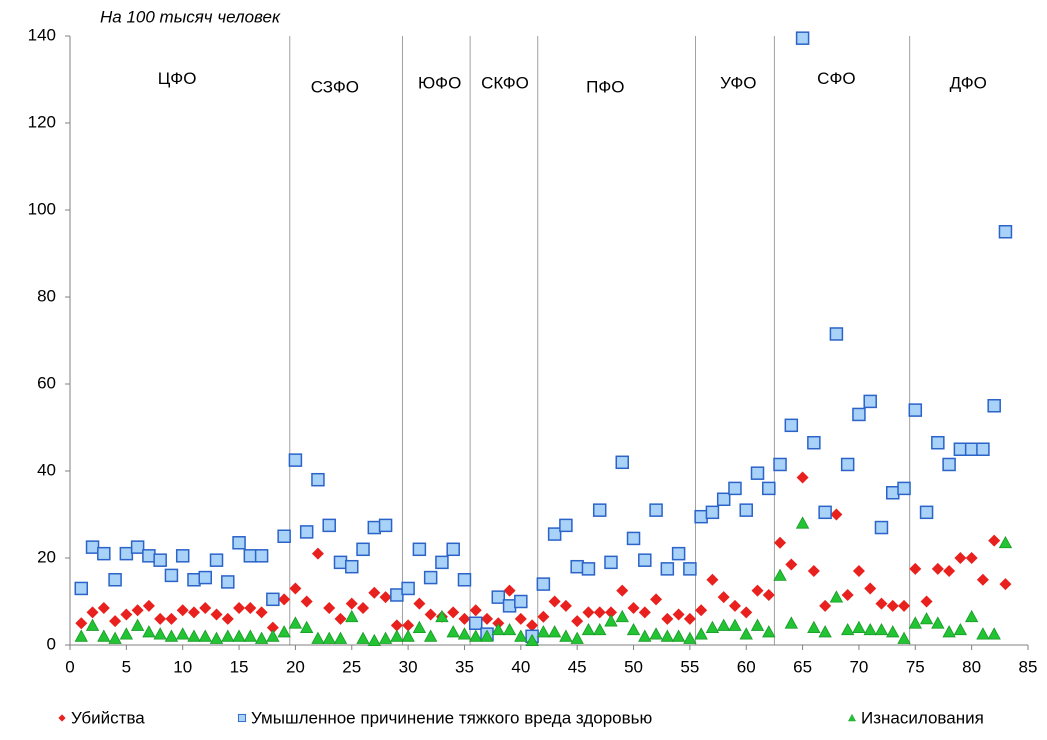 This screenshot has width=1047, height=740. I want to click on y-tick-label: 40, so click(46, 469).